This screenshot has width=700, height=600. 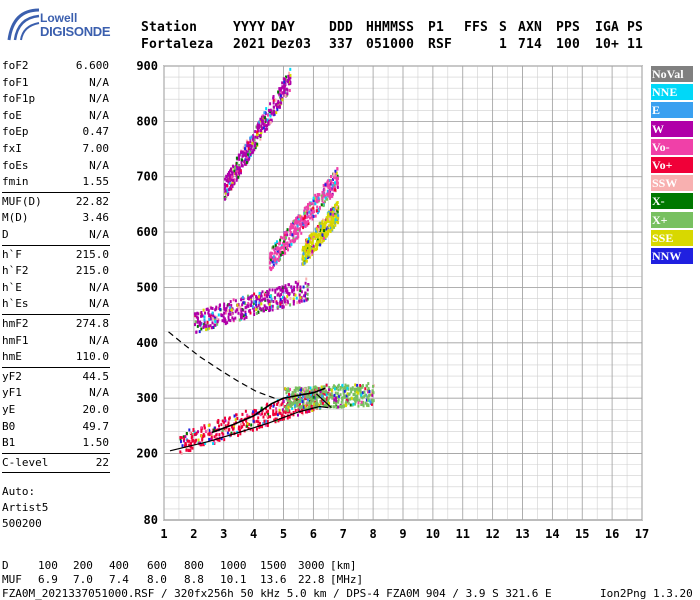 What do you see at coordinates (672, 183) in the screenshot?
I see `legend-entry: SSW` at bounding box center [672, 183].